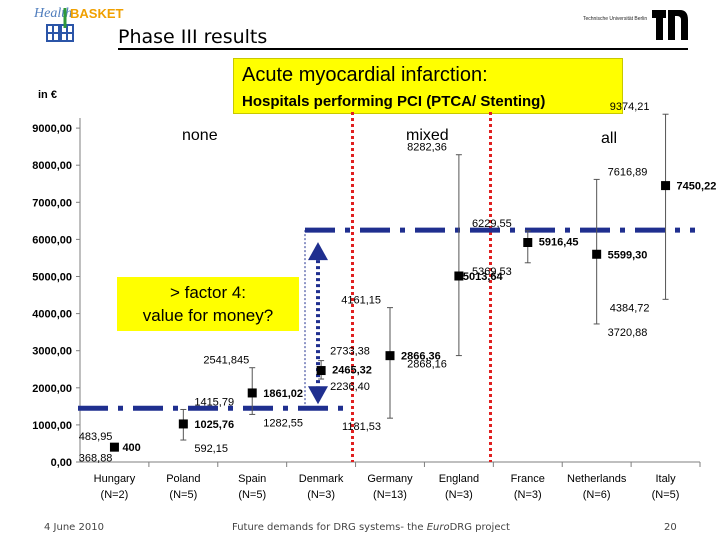 The width and height of the screenshot is (720, 540). I want to click on y-tick-label: 0,00, so click(61, 463).